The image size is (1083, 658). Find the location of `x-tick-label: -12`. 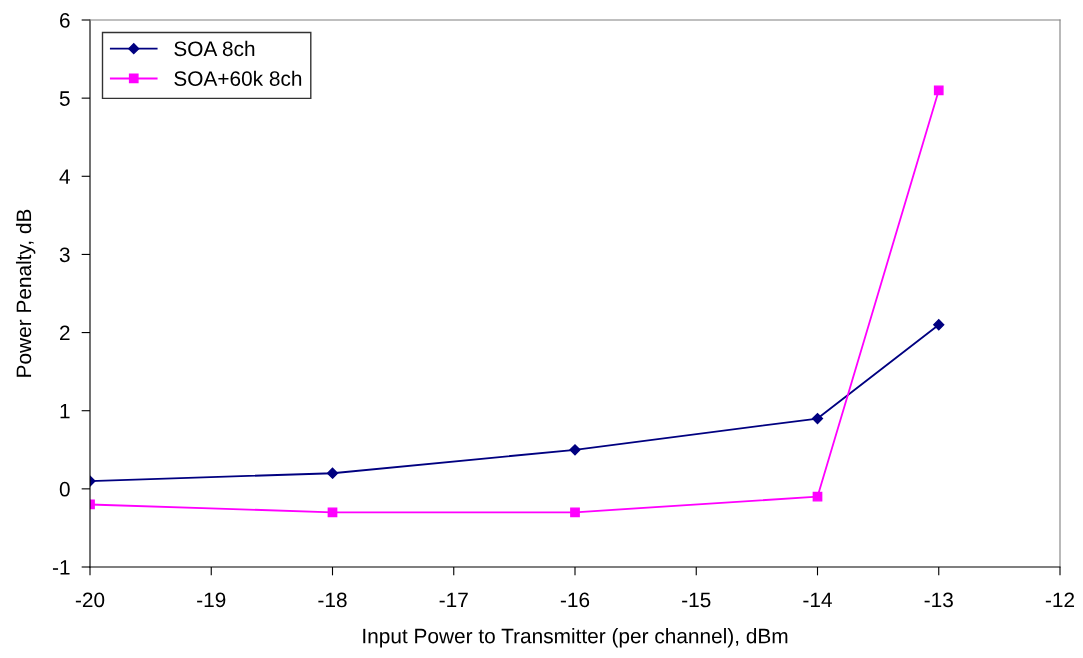

x-tick-label: -12 is located at coordinates (1060, 600).